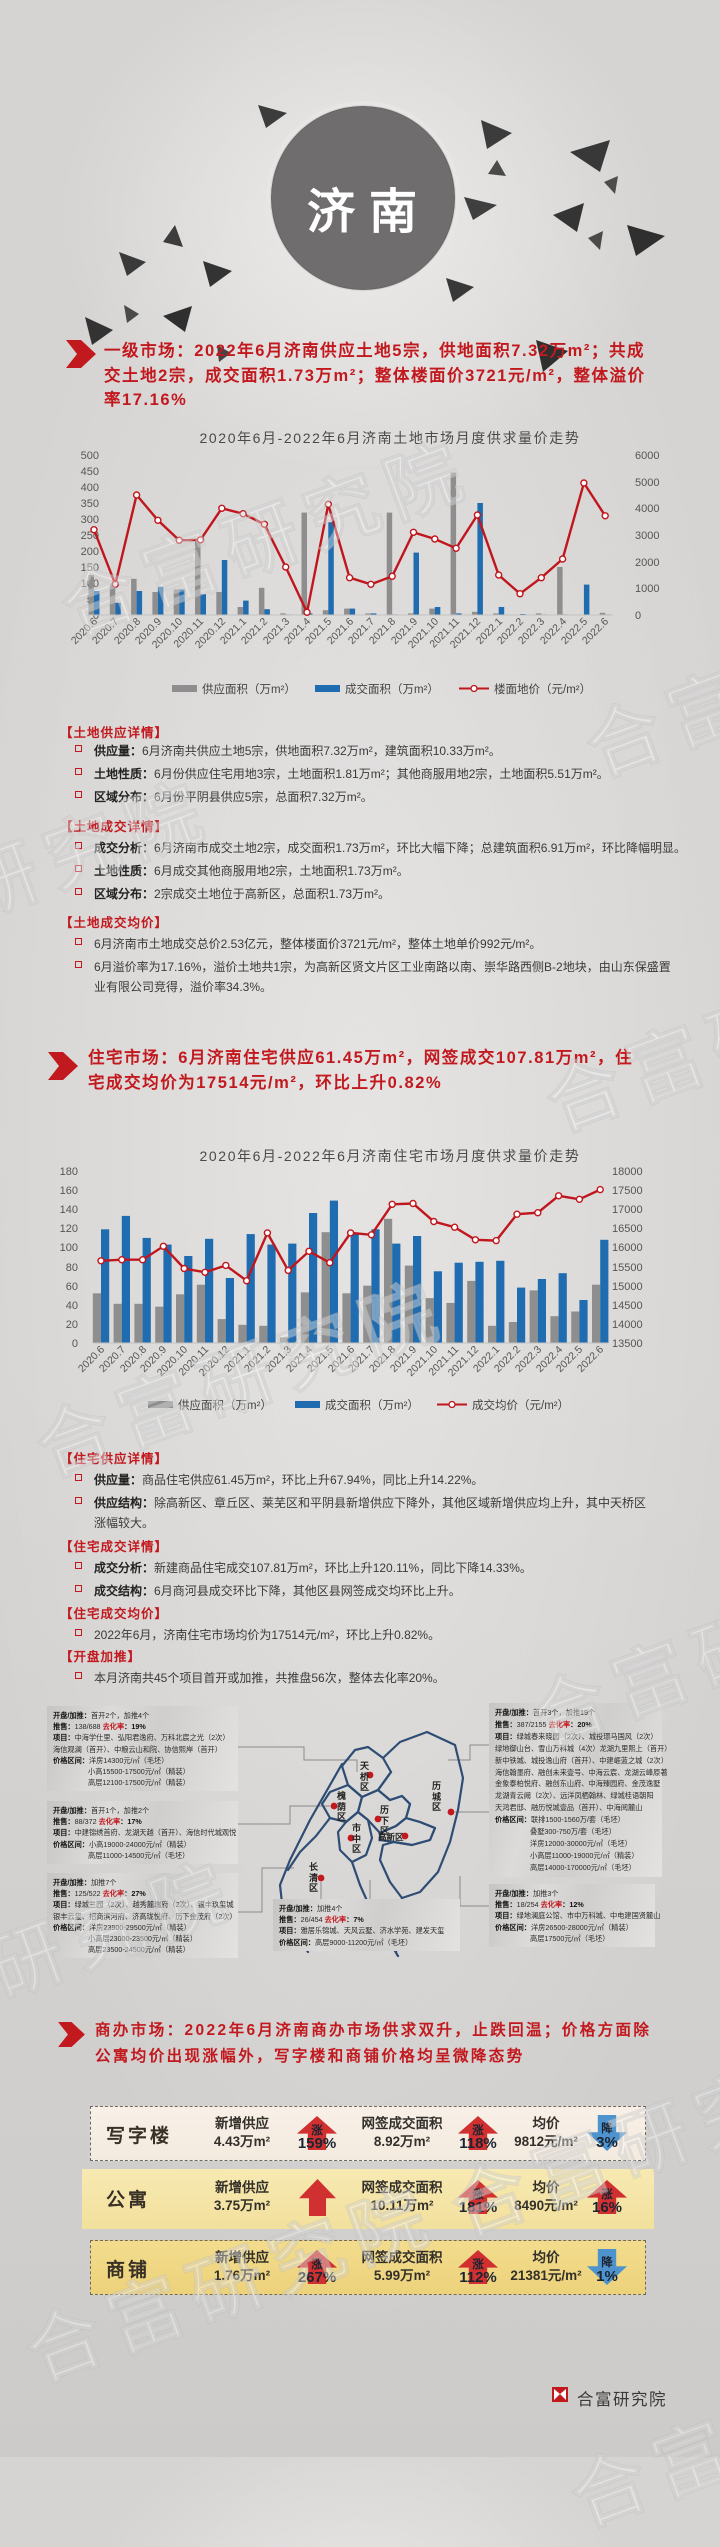  I want to click on svg-text: 140, so click(69, 1210).